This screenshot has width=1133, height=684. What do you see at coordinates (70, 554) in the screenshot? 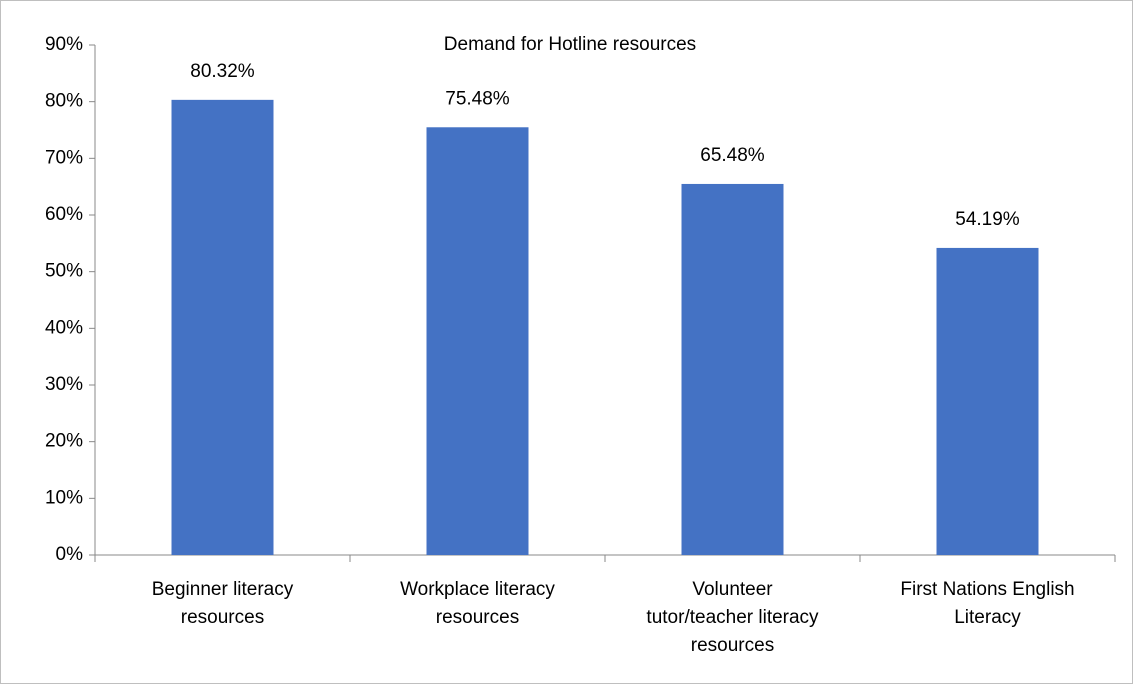
I see `y-tick-label: 0%` at bounding box center [70, 554].